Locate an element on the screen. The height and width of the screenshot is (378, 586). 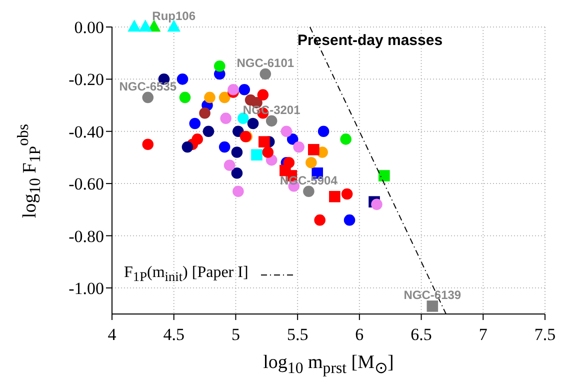
y-tick-label: 0.00 is located at coordinates (89, 28).